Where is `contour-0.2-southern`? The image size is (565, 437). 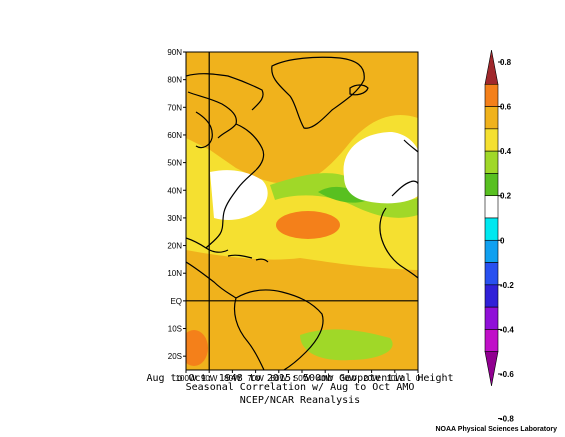
contour-0.2-southern is located at coordinates (346, 345).